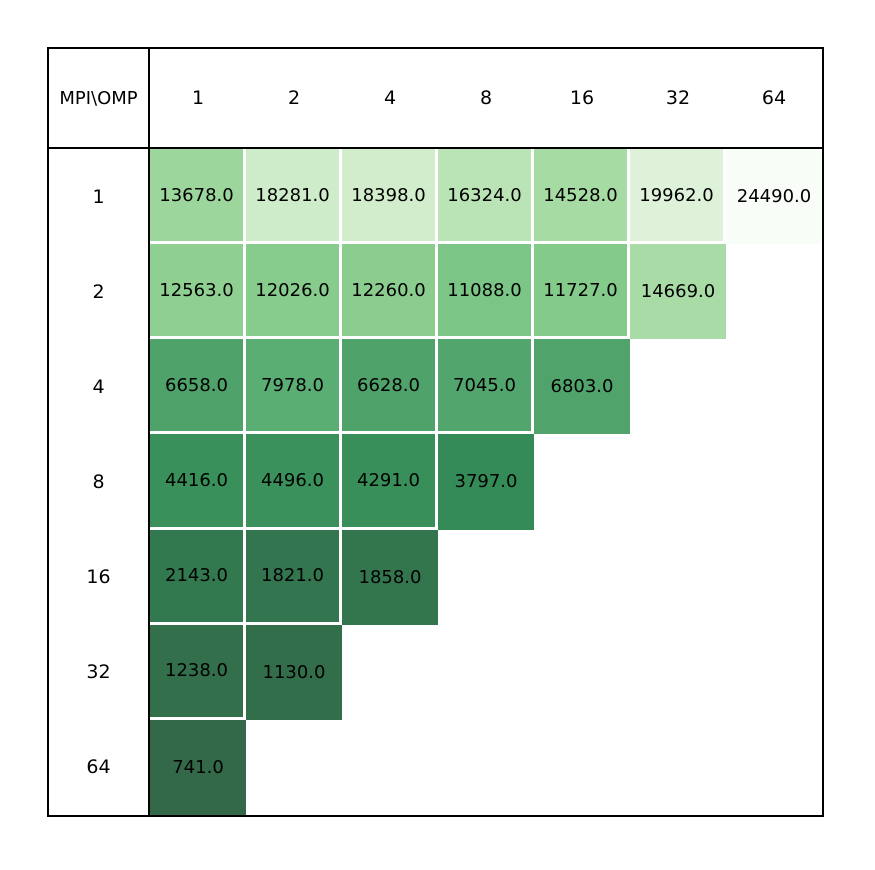 The width and height of the screenshot is (875, 870). I want to click on heatmap-cell-value: 2143.0, so click(196, 575).